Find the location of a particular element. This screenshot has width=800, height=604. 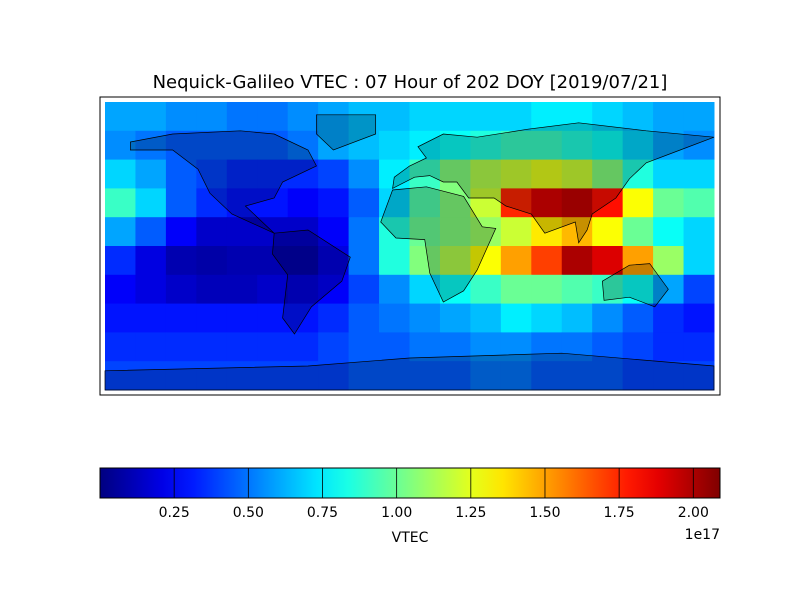

colorbar-tick-label: 0.75 is located at coordinates (322, 513).